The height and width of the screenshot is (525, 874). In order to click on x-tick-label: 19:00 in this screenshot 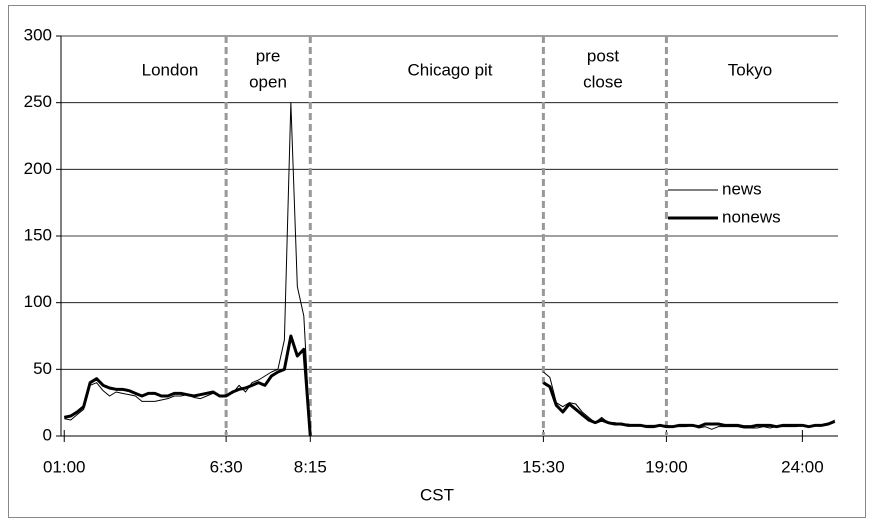, I will do `click(666, 466)`.